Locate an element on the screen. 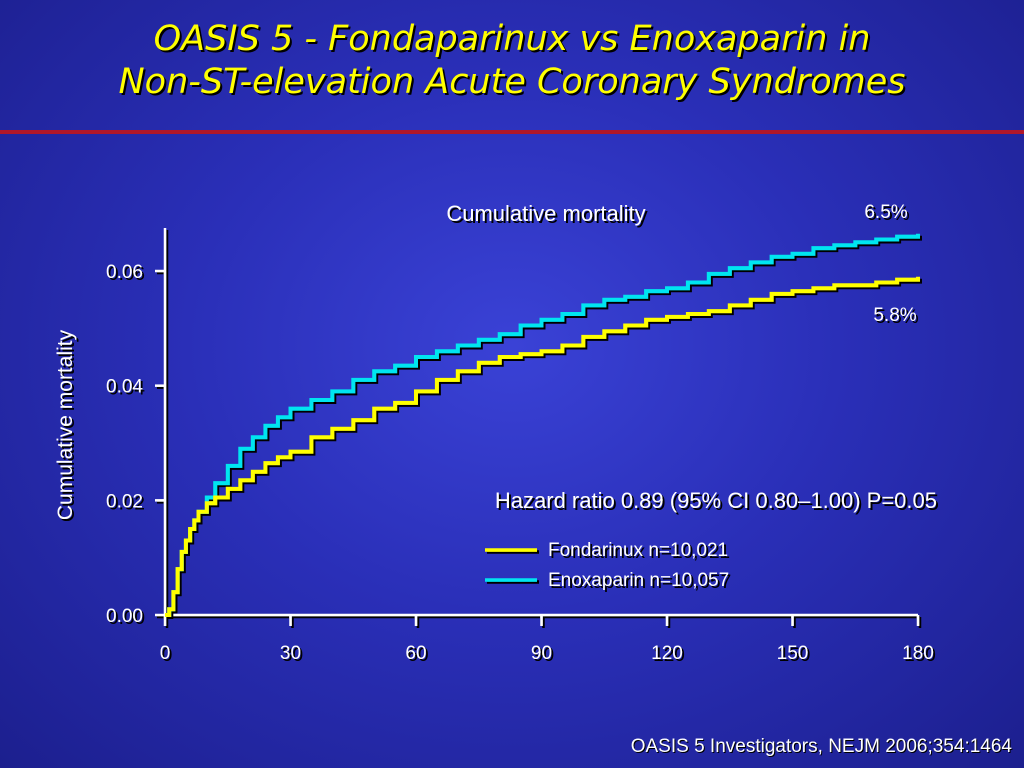 Image resolution: width=1024 pixels, height=768 pixels. legend-label: Fondarinux n=10,021 is located at coordinates (638, 550).